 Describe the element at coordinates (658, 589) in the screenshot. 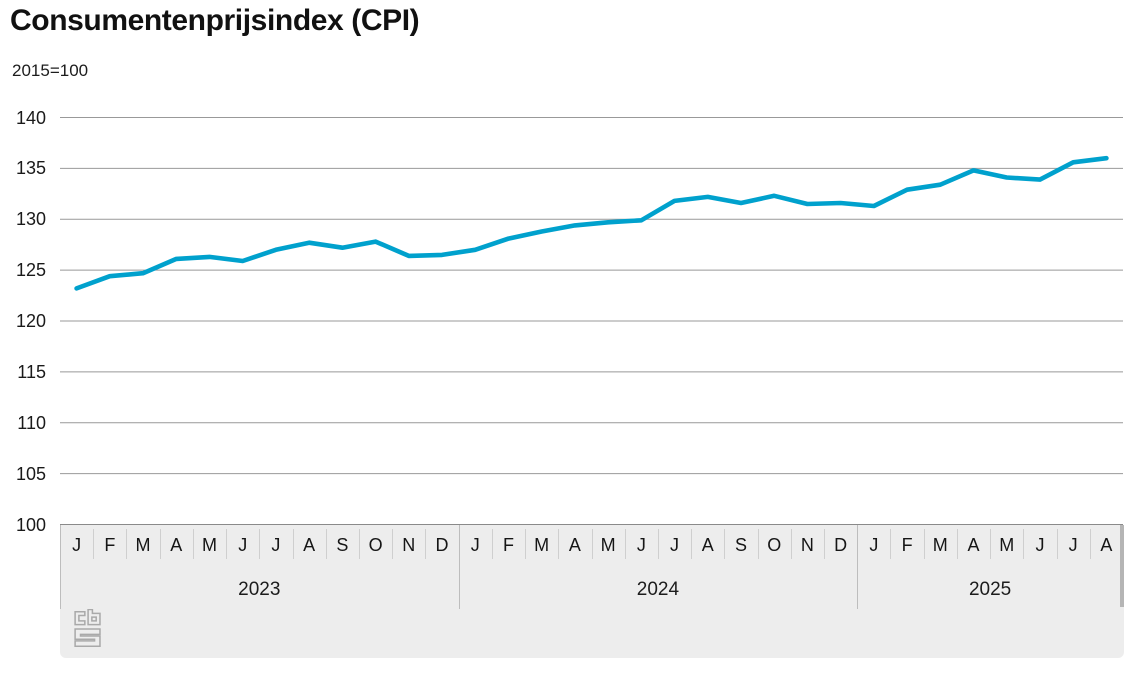

I see `x-axis-year-label-2024: 2024` at that location.